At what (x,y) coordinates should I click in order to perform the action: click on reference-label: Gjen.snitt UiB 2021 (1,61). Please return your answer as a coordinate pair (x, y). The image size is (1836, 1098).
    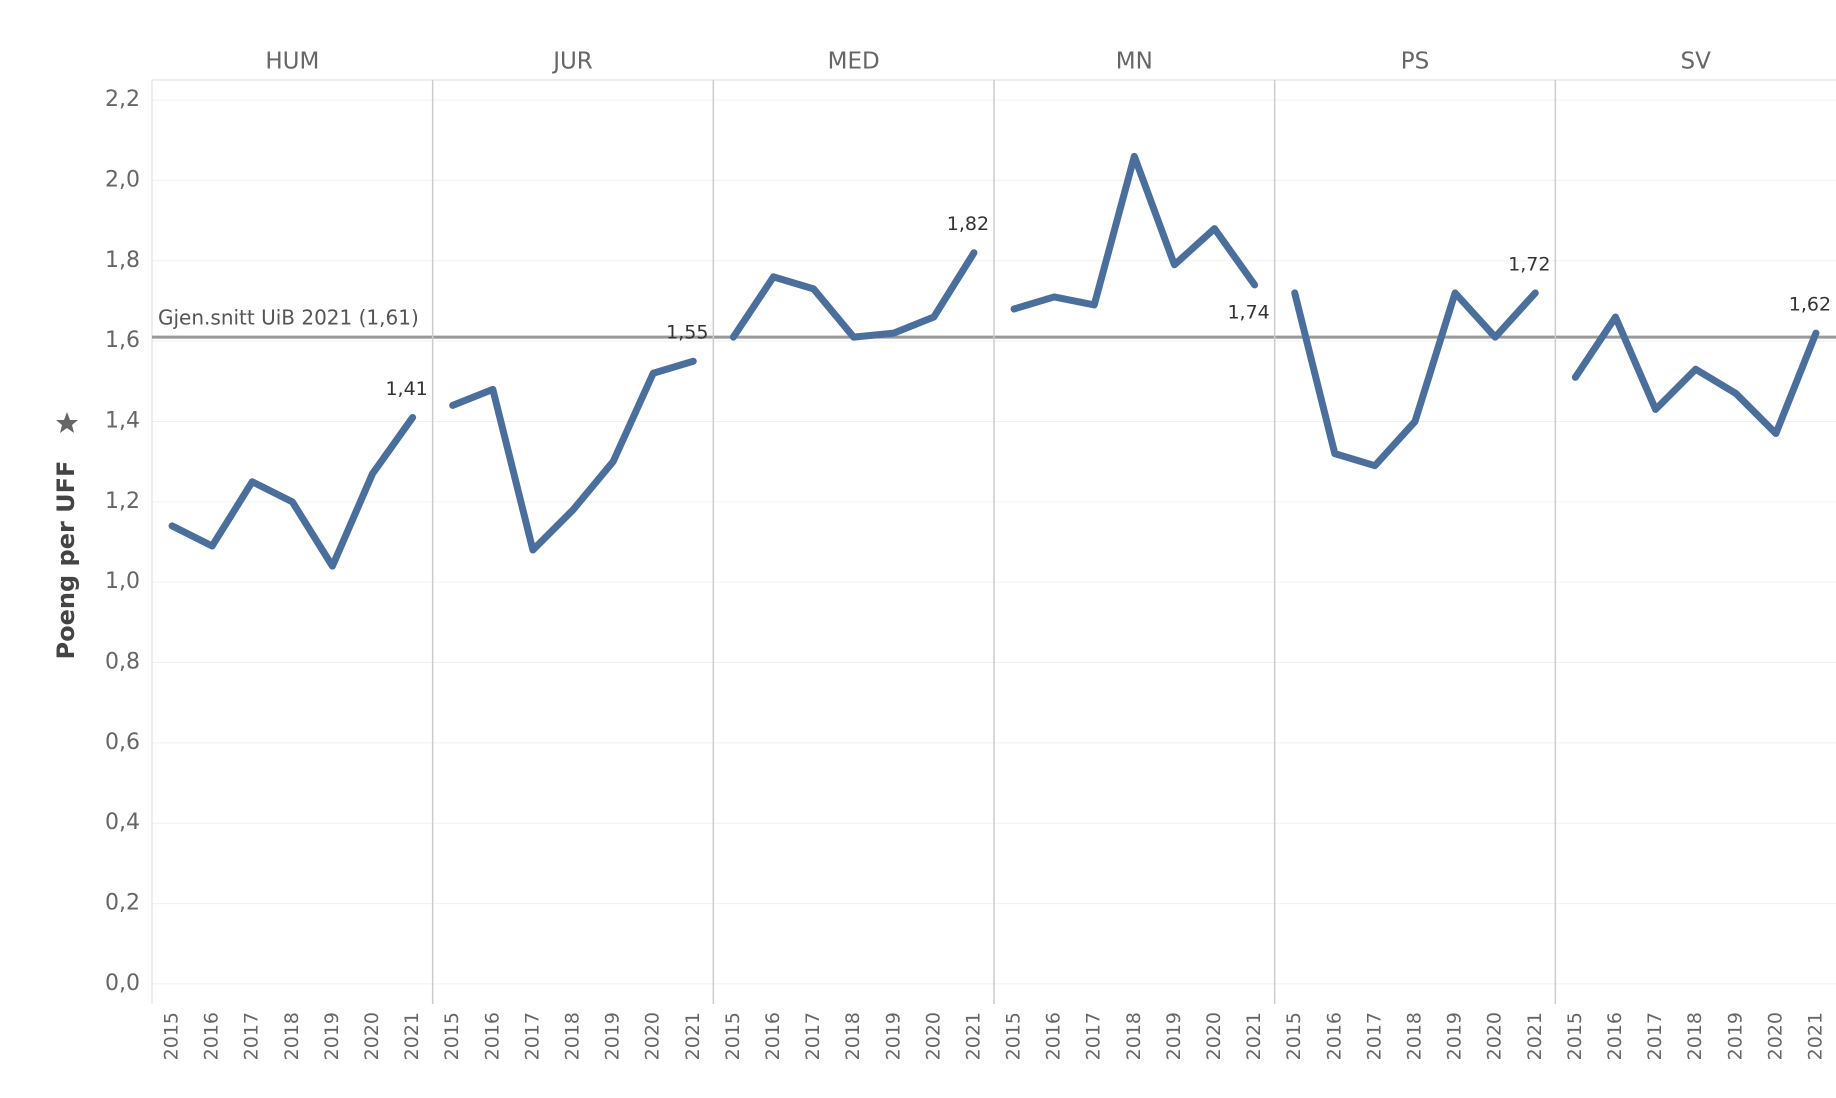
    Looking at the image, I should click on (288, 318).